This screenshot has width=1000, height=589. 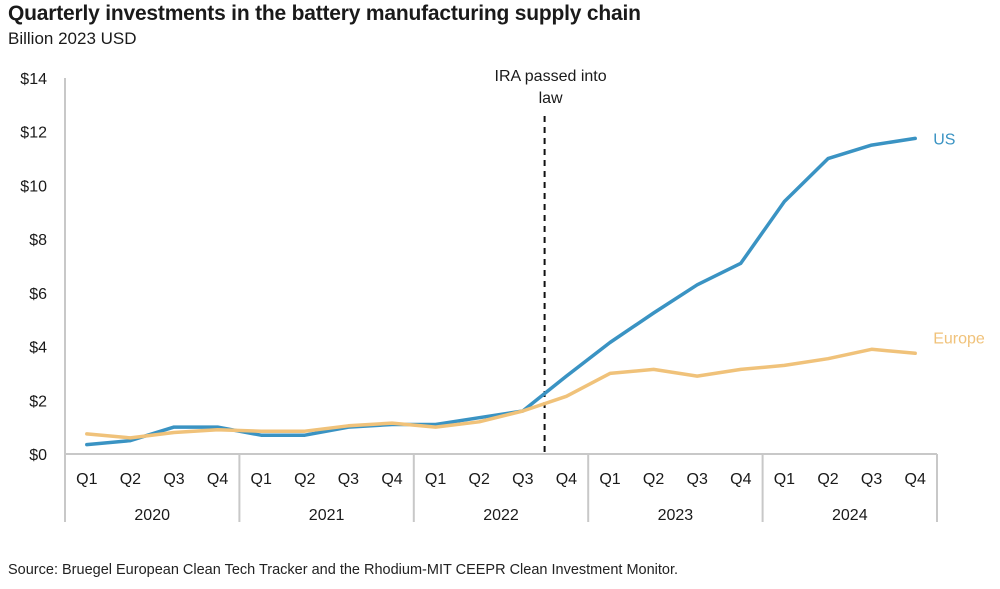 What do you see at coordinates (33, 186) in the screenshot?
I see `y-tick-label: $10` at bounding box center [33, 186].